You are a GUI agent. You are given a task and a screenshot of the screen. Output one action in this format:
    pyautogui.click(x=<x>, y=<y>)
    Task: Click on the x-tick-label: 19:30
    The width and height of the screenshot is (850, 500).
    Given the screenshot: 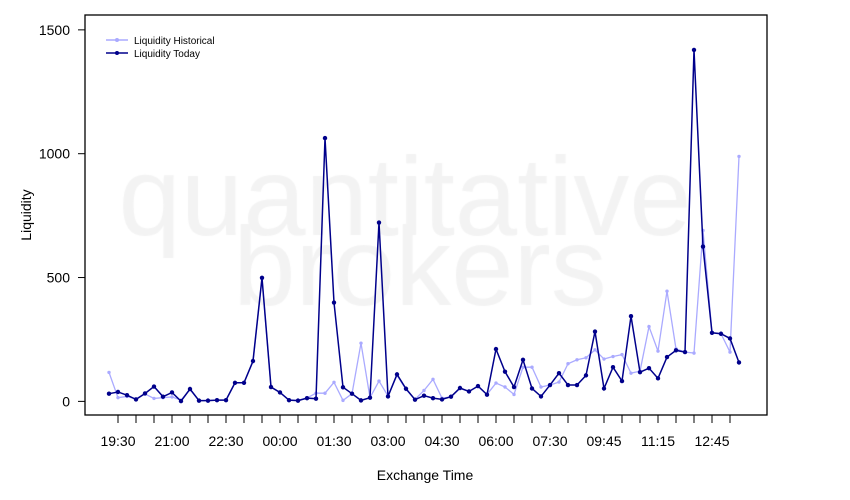 What is the action you would take?
    pyautogui.click(x=117, y=441)
    